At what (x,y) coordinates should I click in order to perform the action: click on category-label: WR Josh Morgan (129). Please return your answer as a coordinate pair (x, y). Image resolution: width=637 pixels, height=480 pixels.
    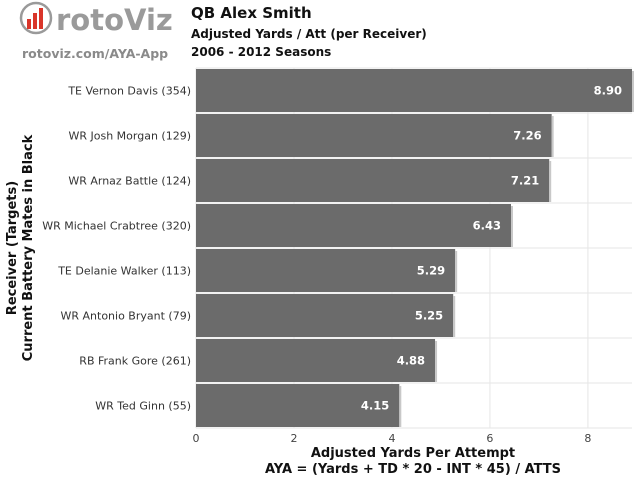
    Looking at the image, I should click on (129, 136).